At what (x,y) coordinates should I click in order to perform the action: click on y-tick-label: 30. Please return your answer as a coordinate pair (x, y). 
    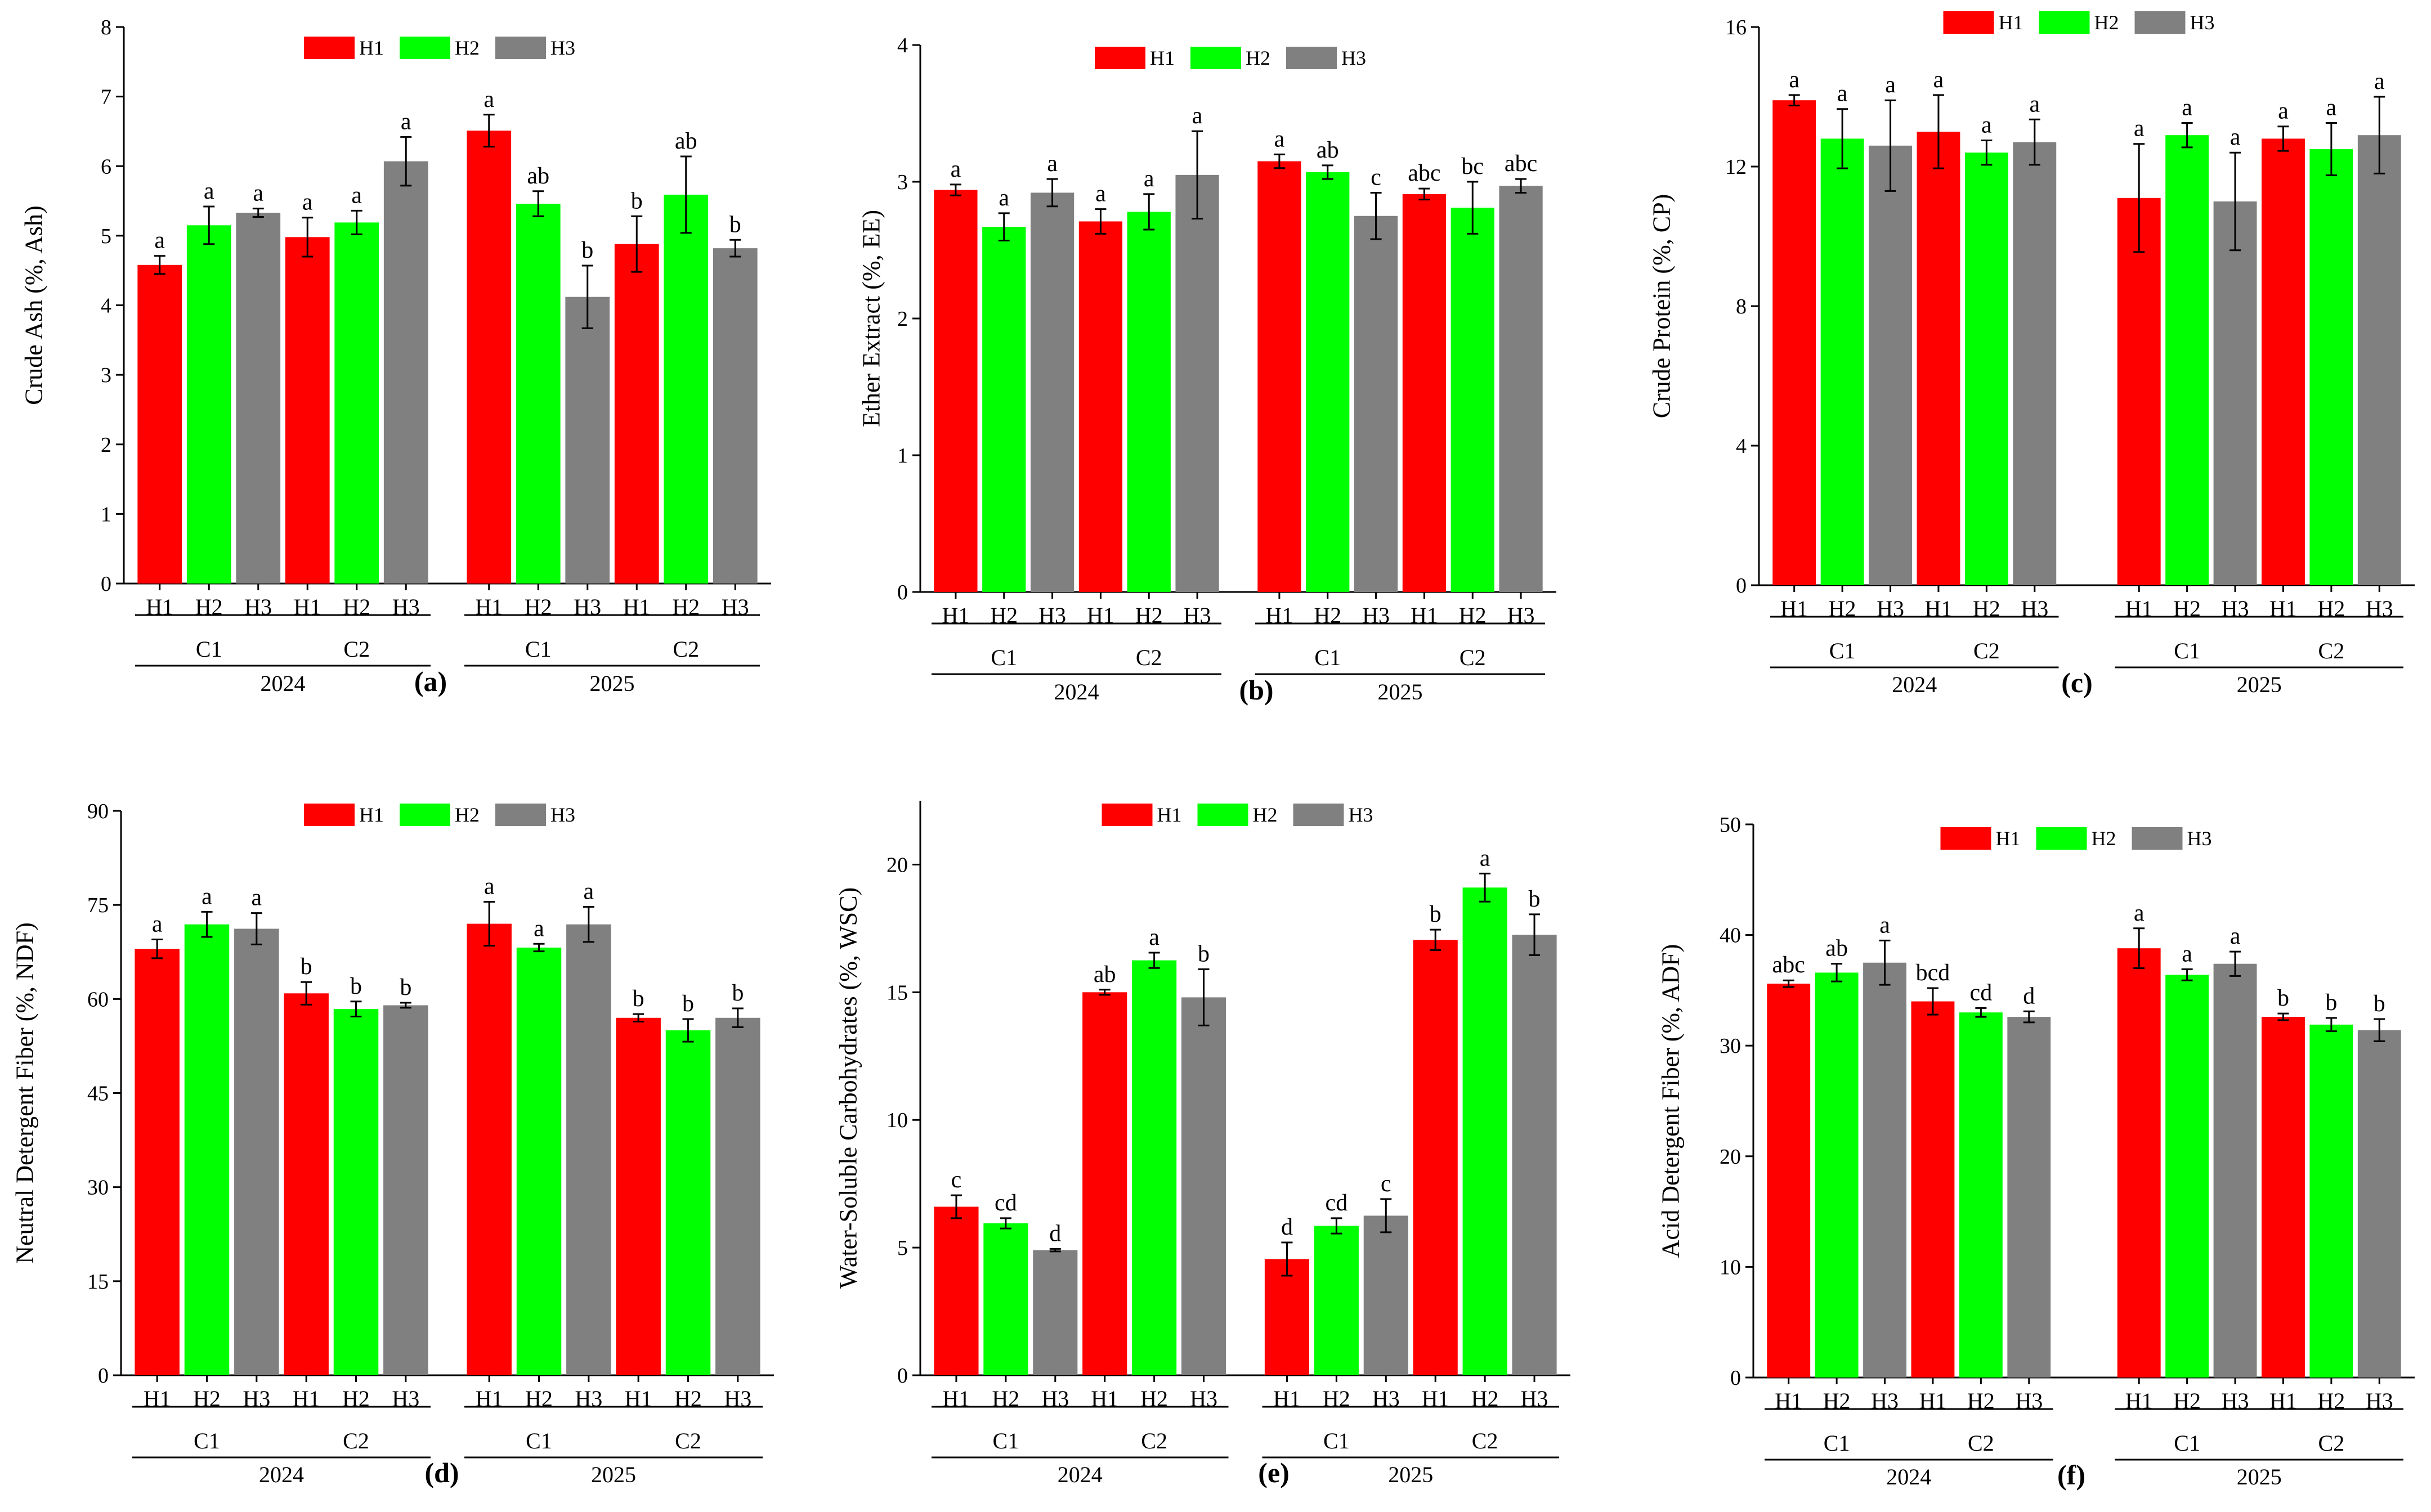
    Looking at the image, I should click on (98, 1188).